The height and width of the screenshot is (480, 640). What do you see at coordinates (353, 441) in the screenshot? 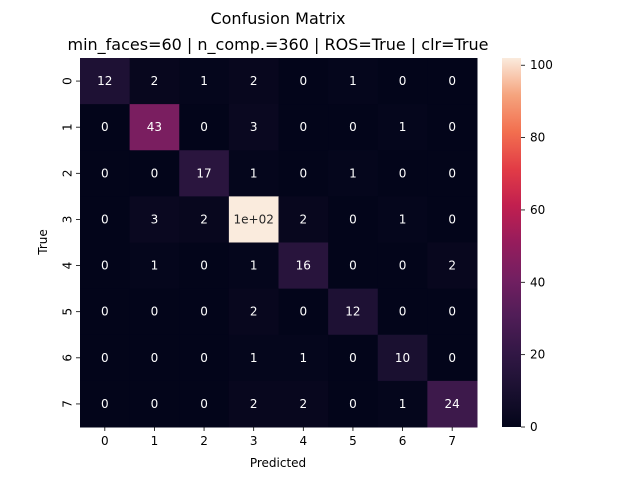
I see `x-tick-label: 5` at bounding box center [353, 441].